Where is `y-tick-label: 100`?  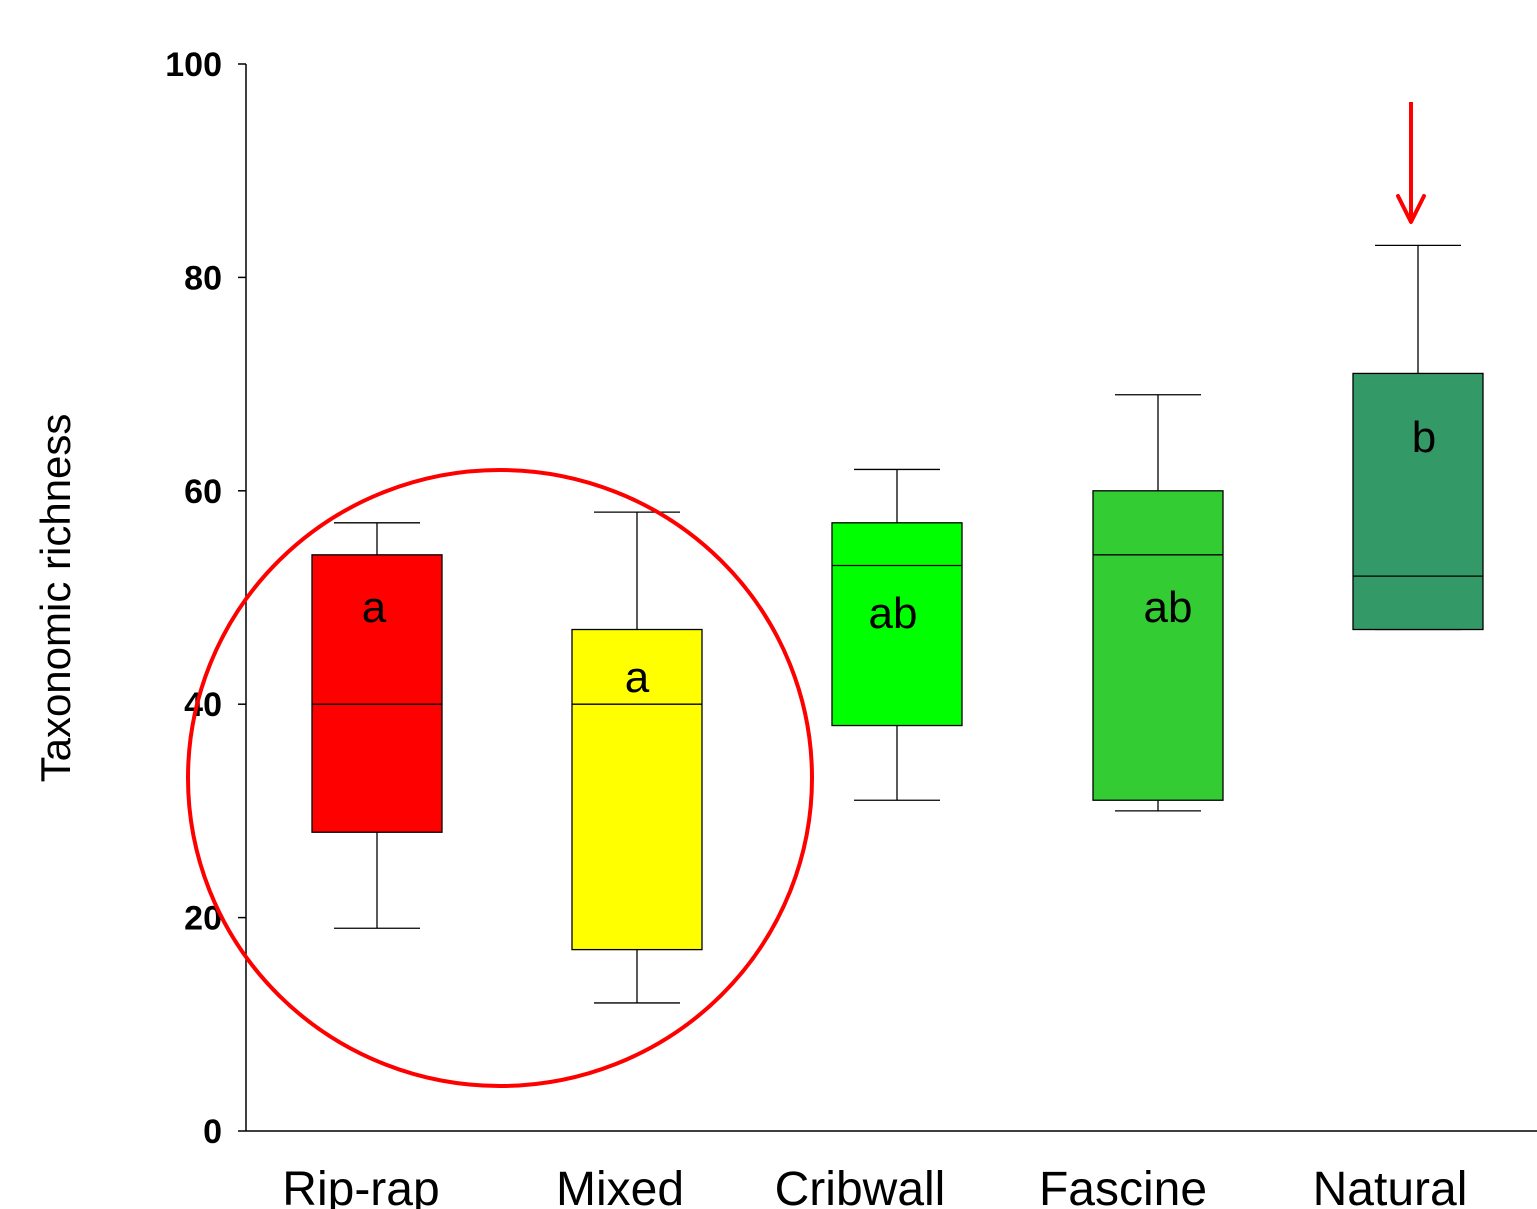 y-tick-label: 100 is located at coordinates (193, 65).